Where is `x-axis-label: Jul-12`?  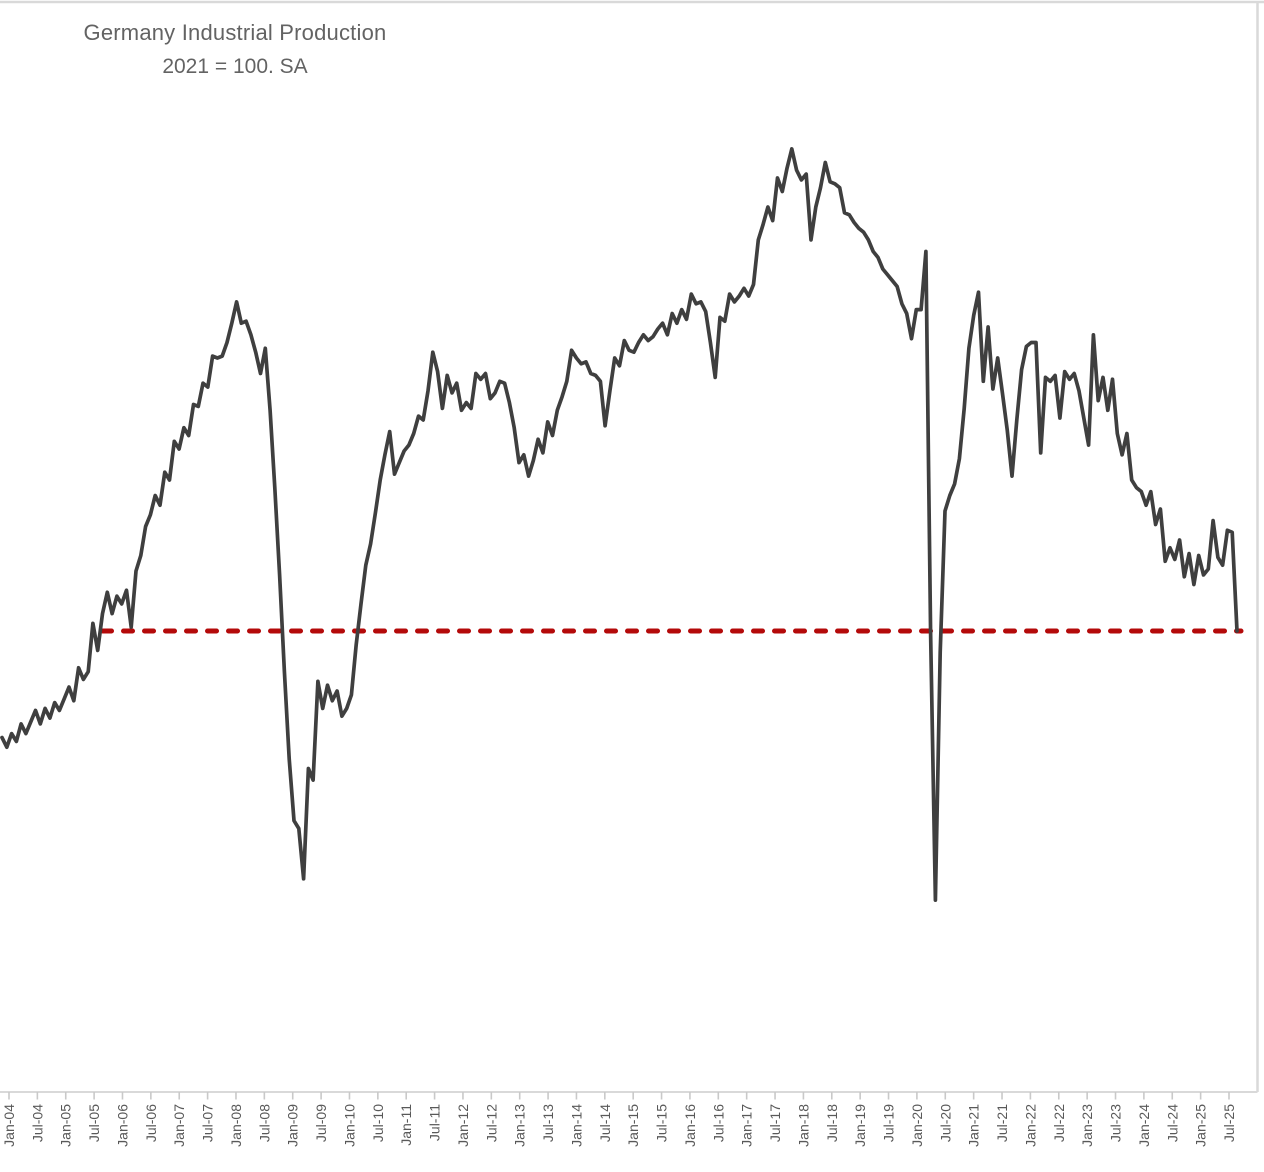 x-axis-label: Jul-12 is located at coordinates (491, 1123).